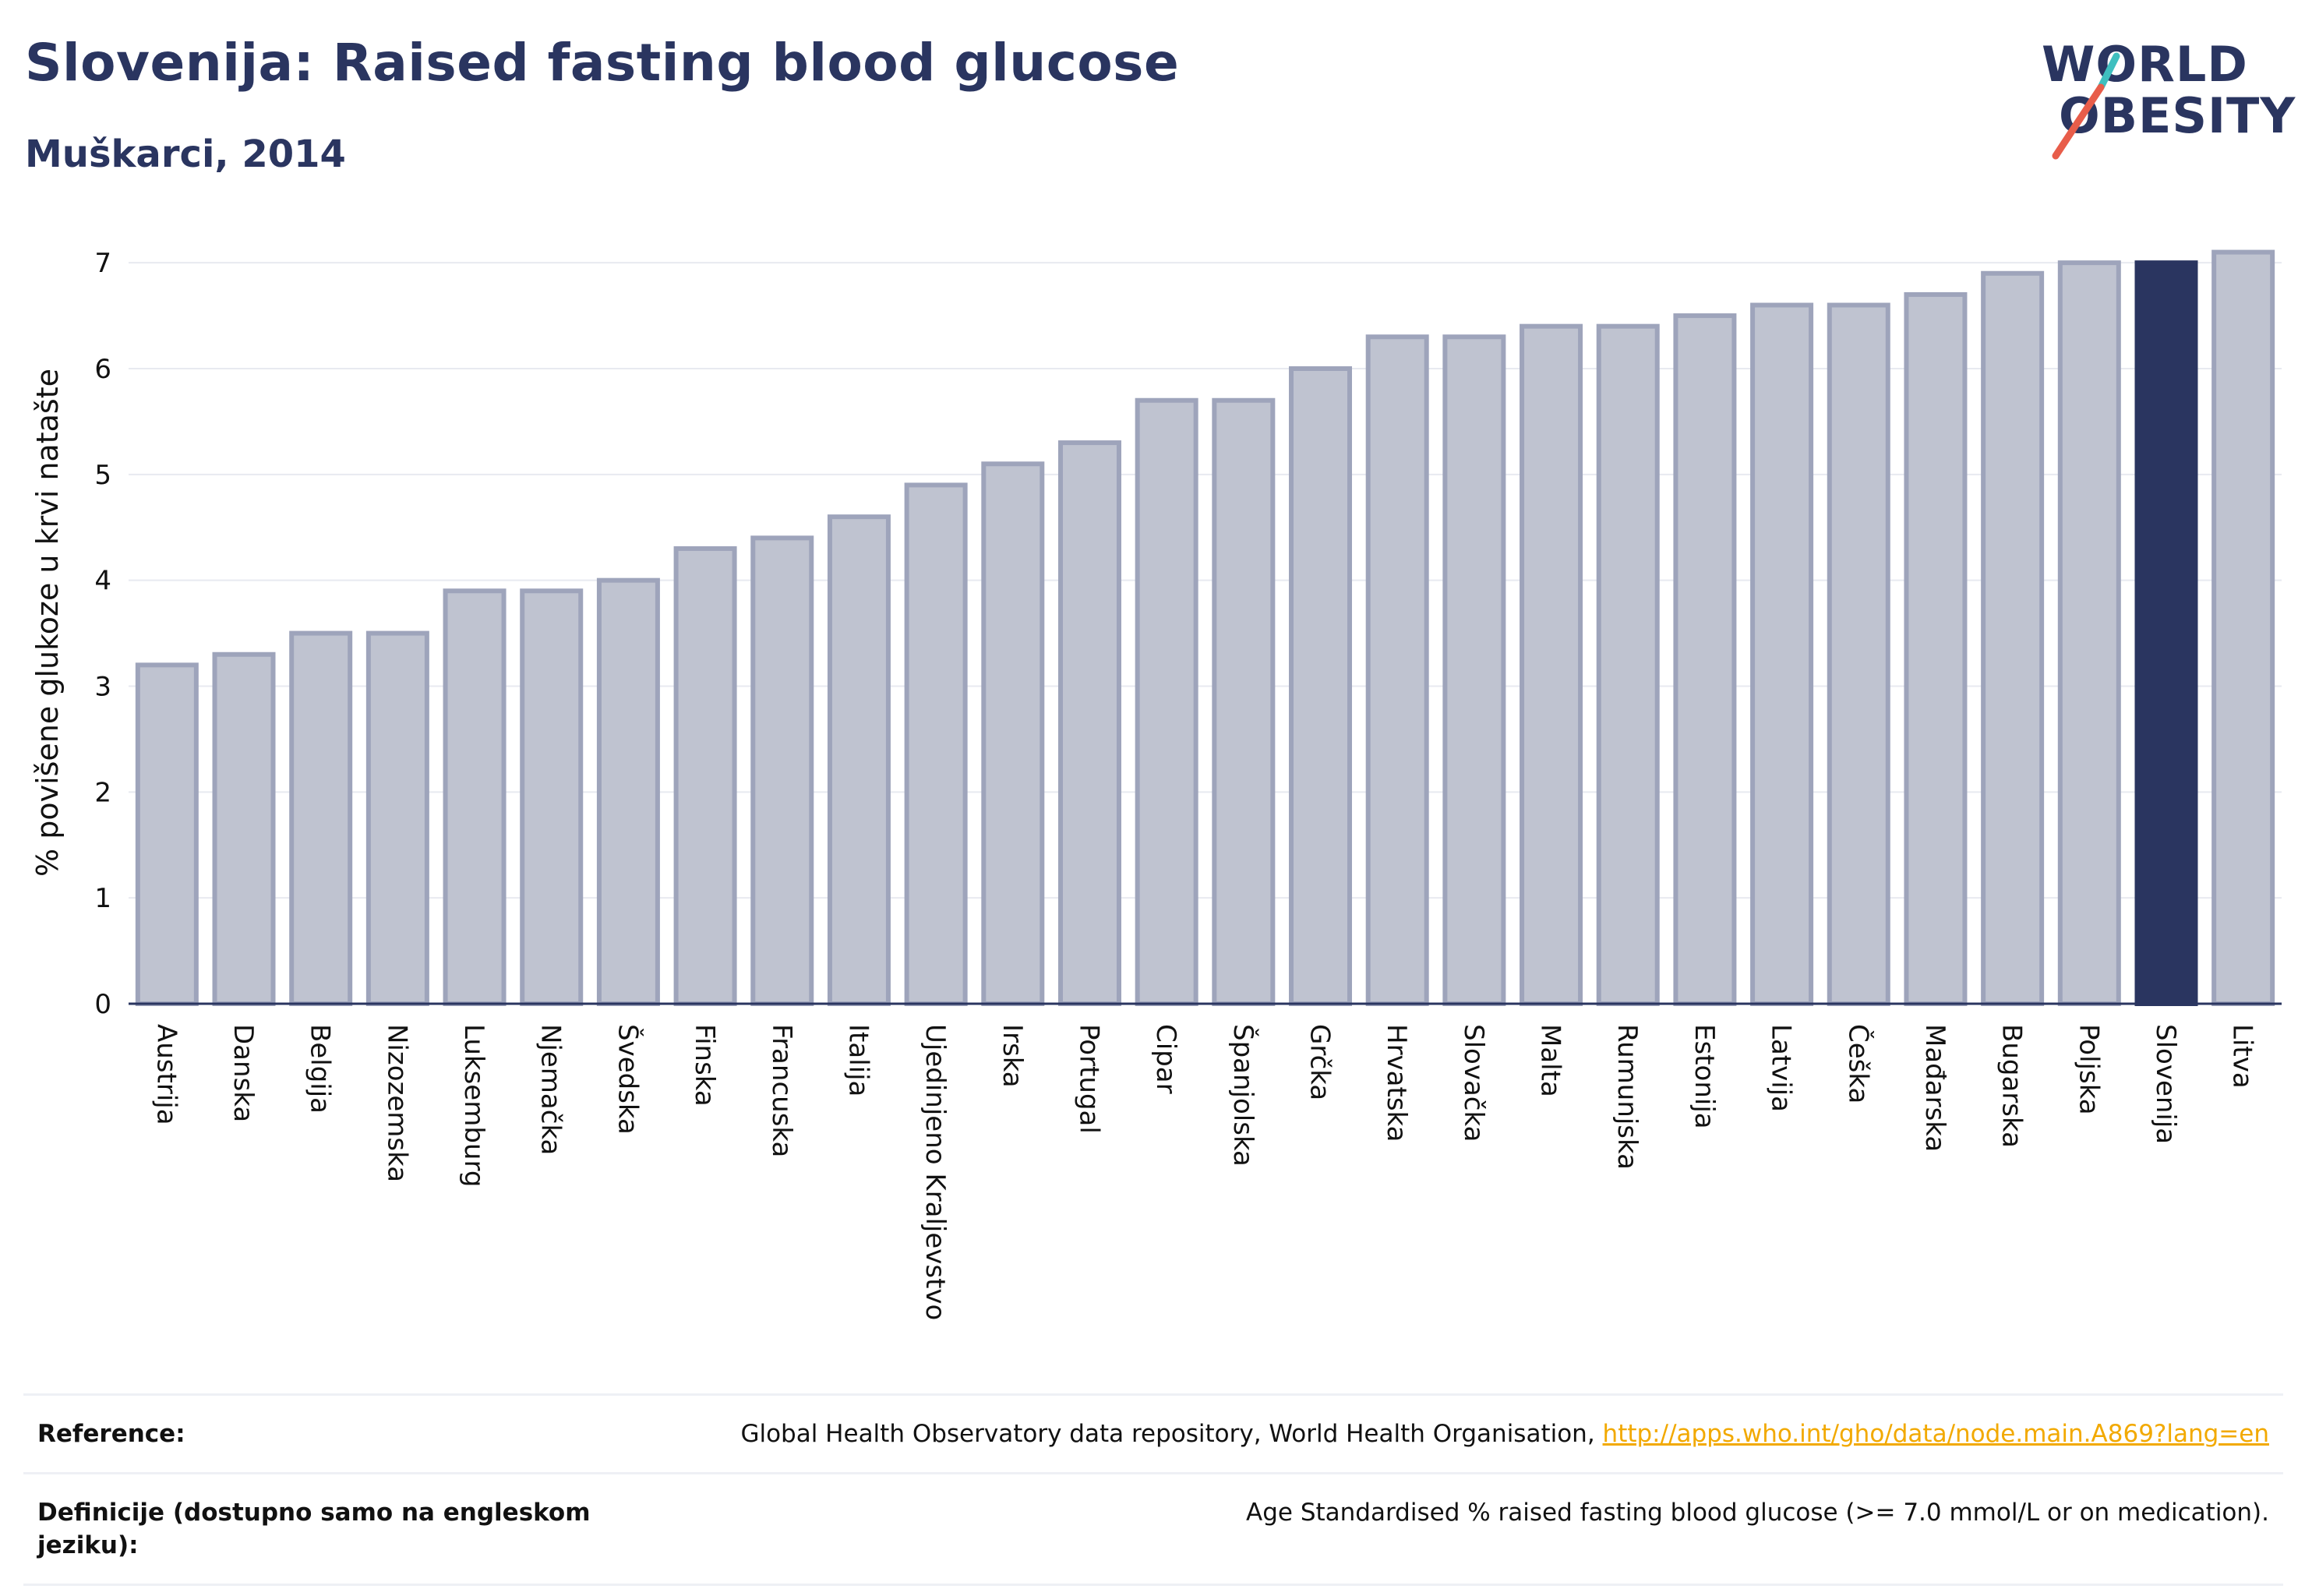 The image size is (2305, 1596). I want to click on x-tick-label: Portugal, so click(1088, 1079).